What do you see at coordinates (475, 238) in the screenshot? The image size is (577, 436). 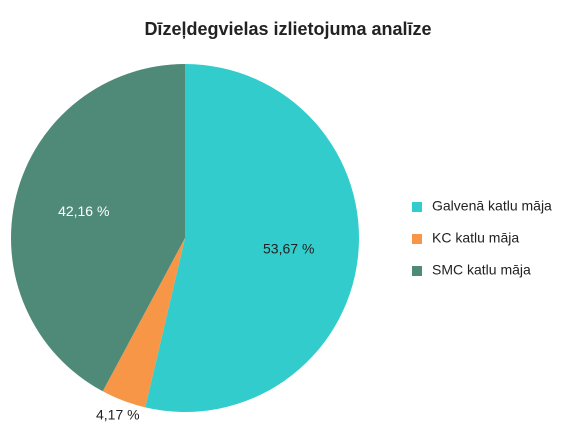 I see `legend-label: KC katlu māja` at bounding box center [475, 238].